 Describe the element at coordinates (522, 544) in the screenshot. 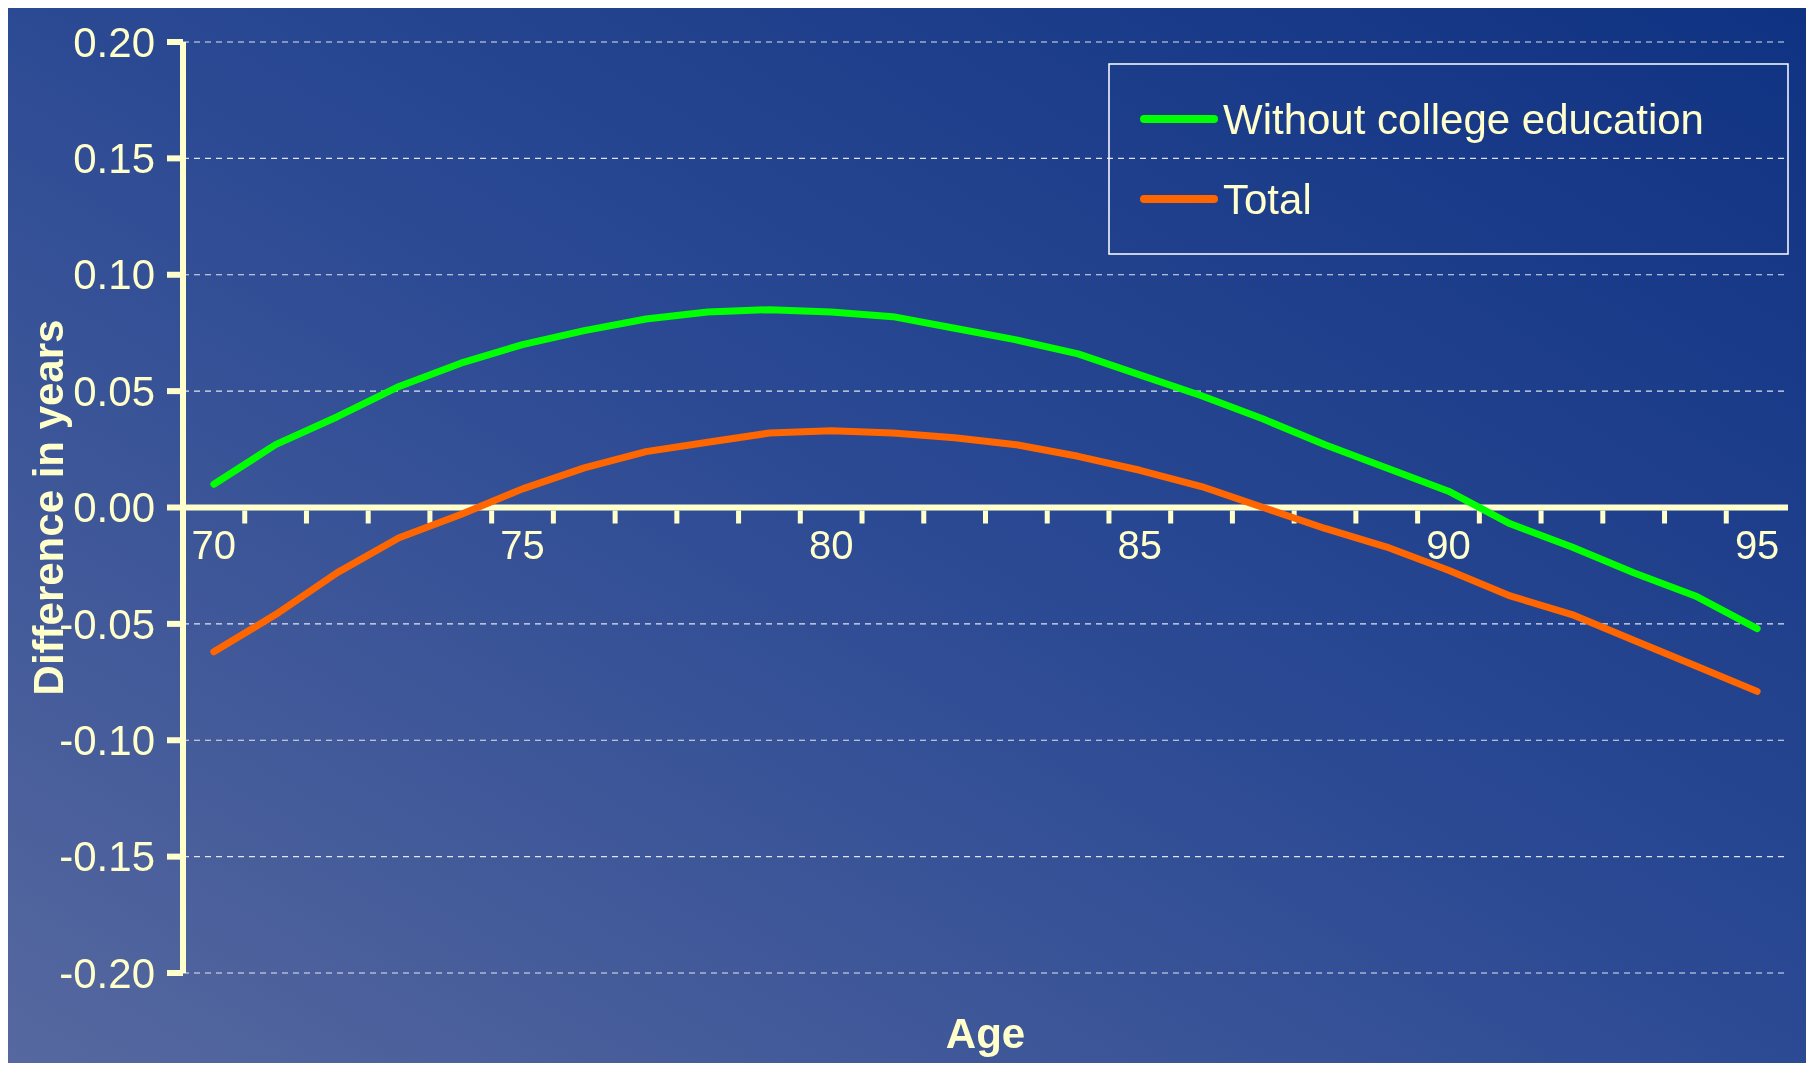

I see `x-tick-label: 75` at that location.